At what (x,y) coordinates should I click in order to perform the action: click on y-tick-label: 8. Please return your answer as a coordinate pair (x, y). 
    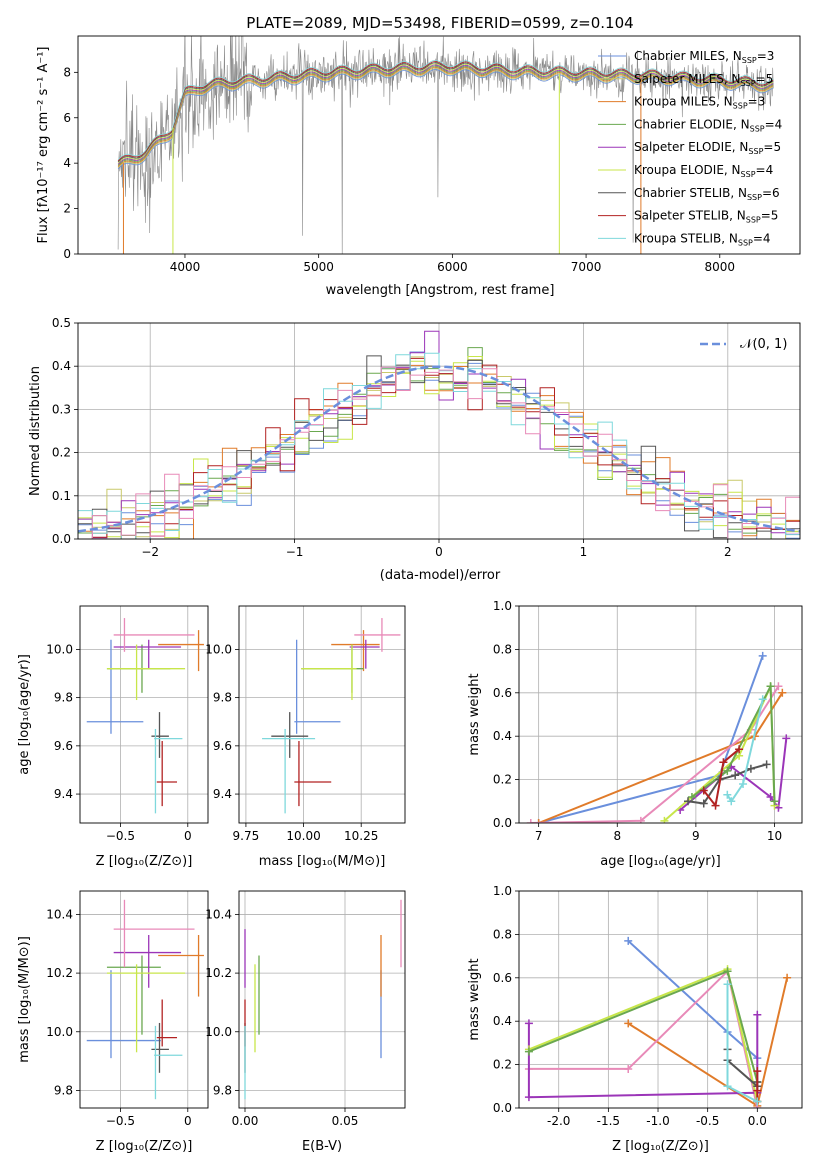
    Looking at the image, I should click on (67, 72).